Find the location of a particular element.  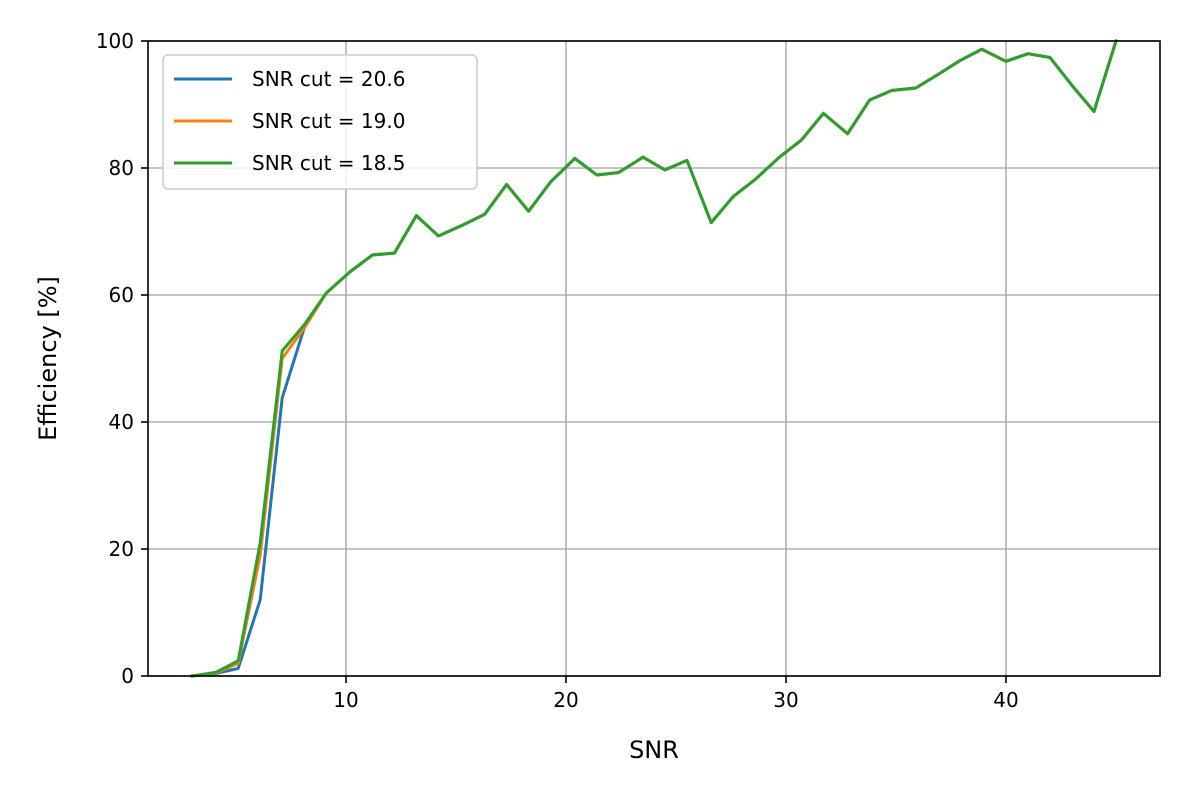

x-tick-label: 30 is located at coordinates (785, 700).